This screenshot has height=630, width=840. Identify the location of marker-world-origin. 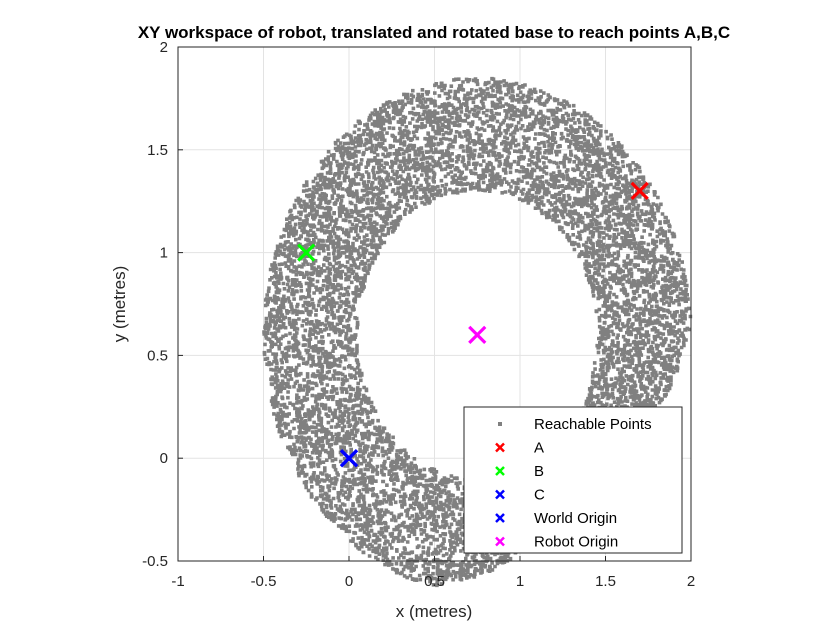
(349, 458).